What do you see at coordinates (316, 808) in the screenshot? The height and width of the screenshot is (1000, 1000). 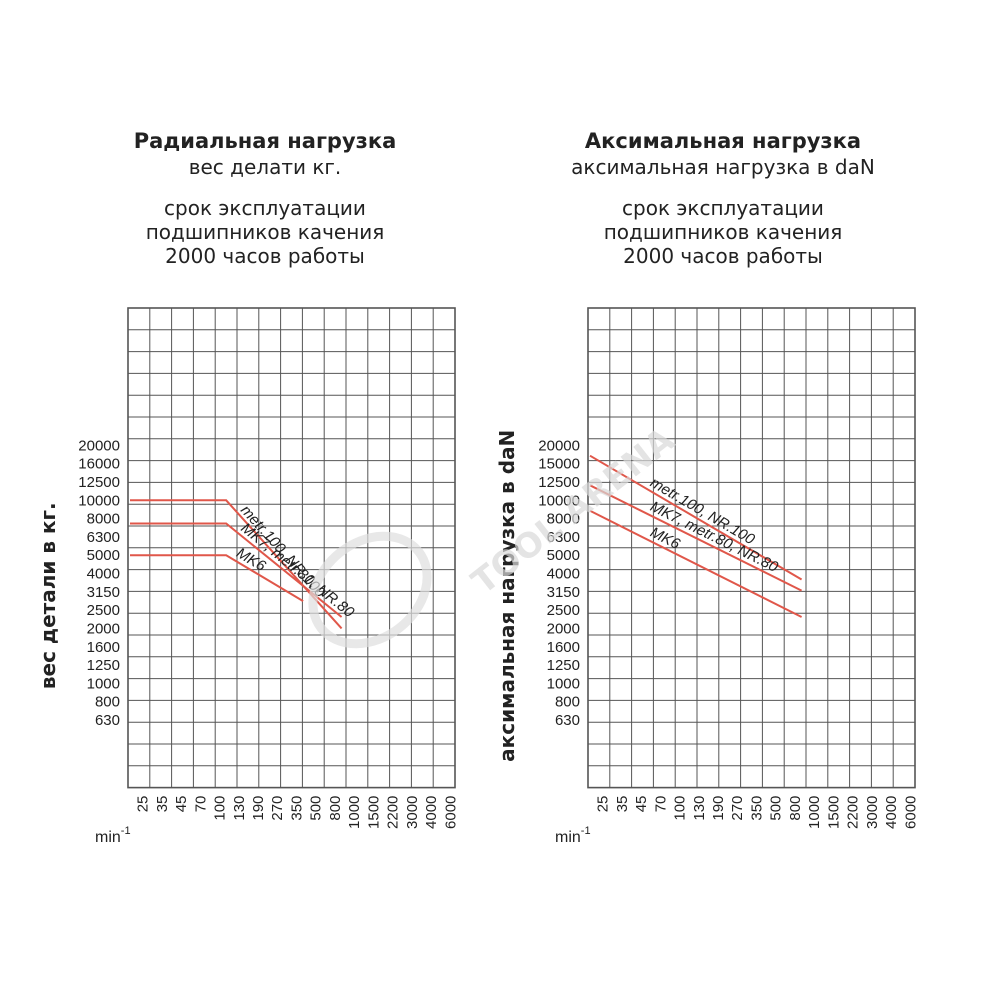 I see `left-x-tick-label: 500` at bounding box center [316, 808].